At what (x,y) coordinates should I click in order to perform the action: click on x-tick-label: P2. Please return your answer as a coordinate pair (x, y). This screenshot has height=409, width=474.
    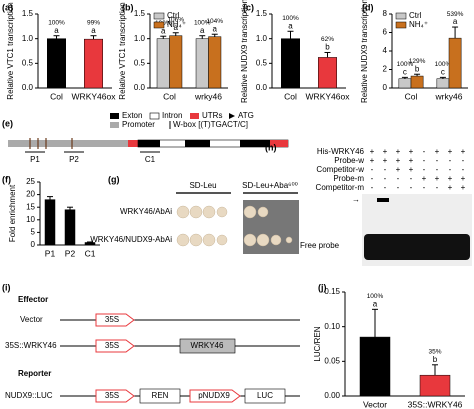
    Looking at the image, I should click on (70, 253).